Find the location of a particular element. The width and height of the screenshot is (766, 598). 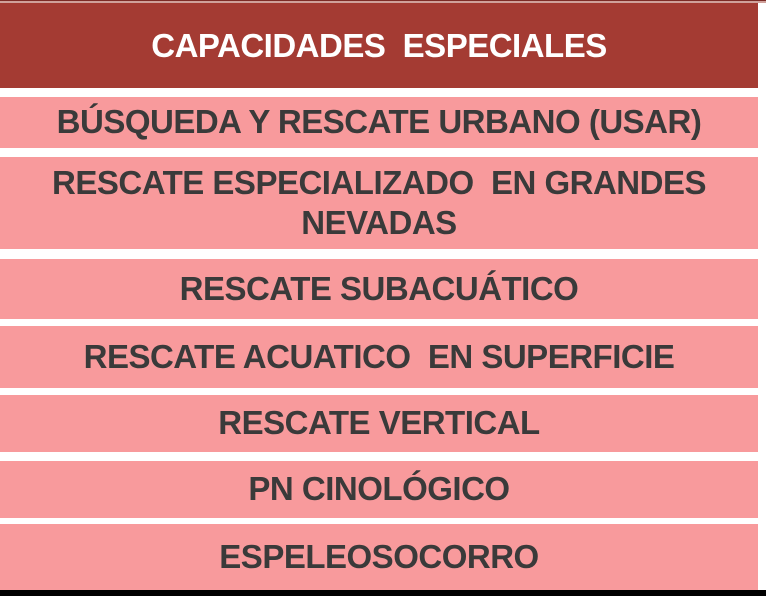

table-header: CAPACIDADES ESPECIALES is located at coordinates (379, 45).